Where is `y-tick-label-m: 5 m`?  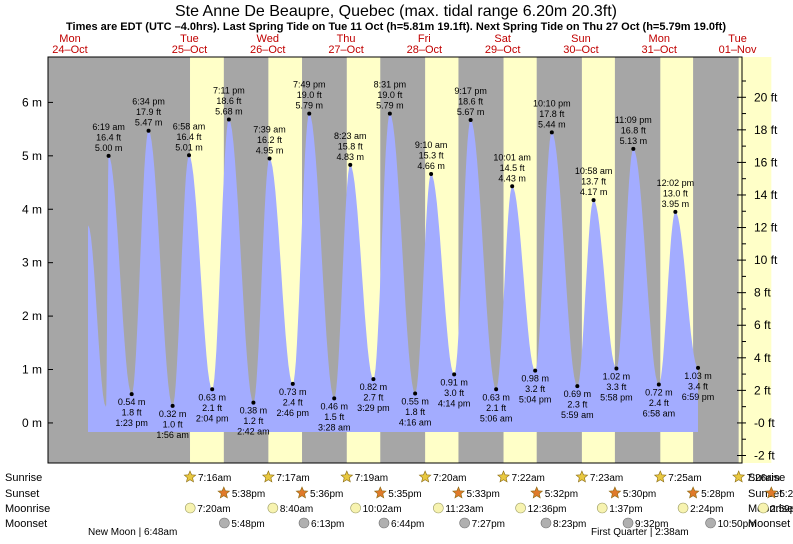 y-tick-label-m: 5 m is located at coordinates (32, 156).